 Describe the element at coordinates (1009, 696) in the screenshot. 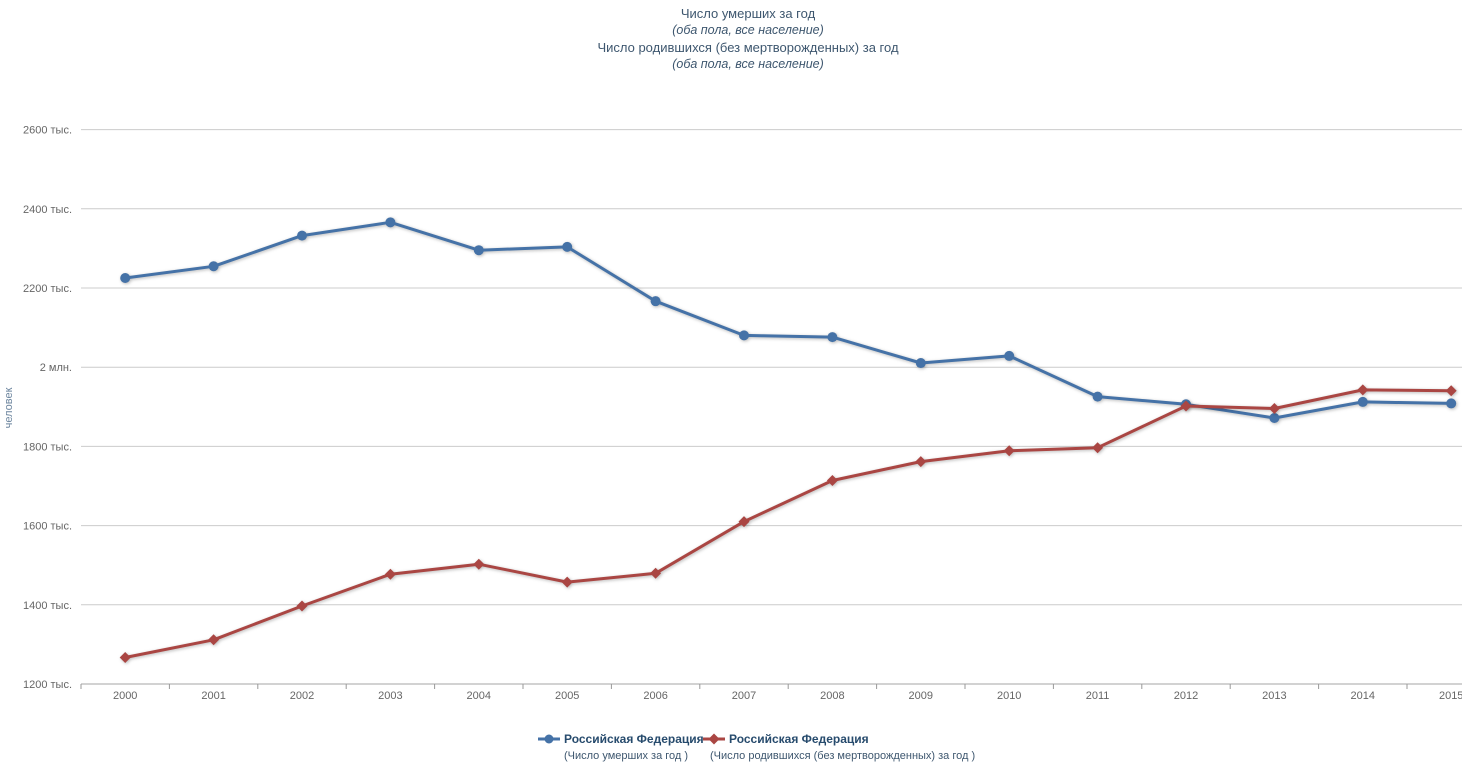

I see `x-axis-tick-label: 2010` at that location.